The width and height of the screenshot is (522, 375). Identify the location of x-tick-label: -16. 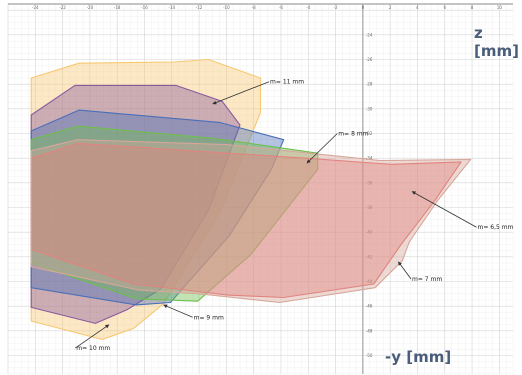
(144, 7).